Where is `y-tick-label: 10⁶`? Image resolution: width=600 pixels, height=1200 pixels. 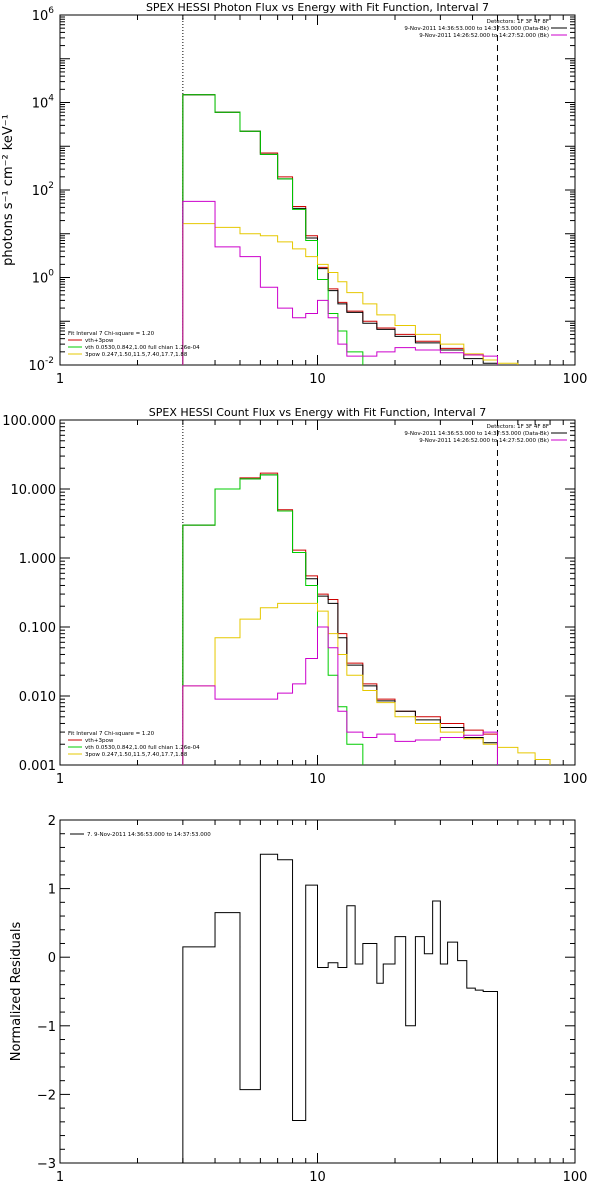
y-tick-label: 10⁶ is located at coordinates (43, 15).